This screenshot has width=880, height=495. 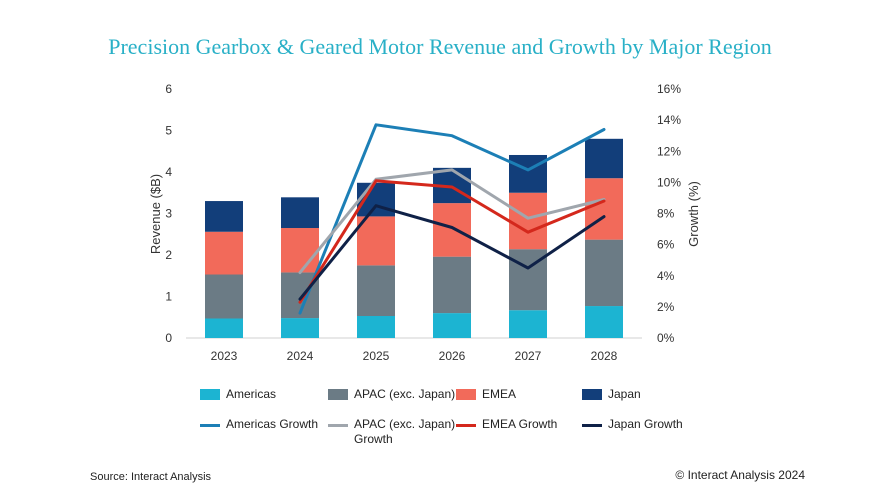 I want to click on y2-tick-label: 4%, so click(x=666, y=276).